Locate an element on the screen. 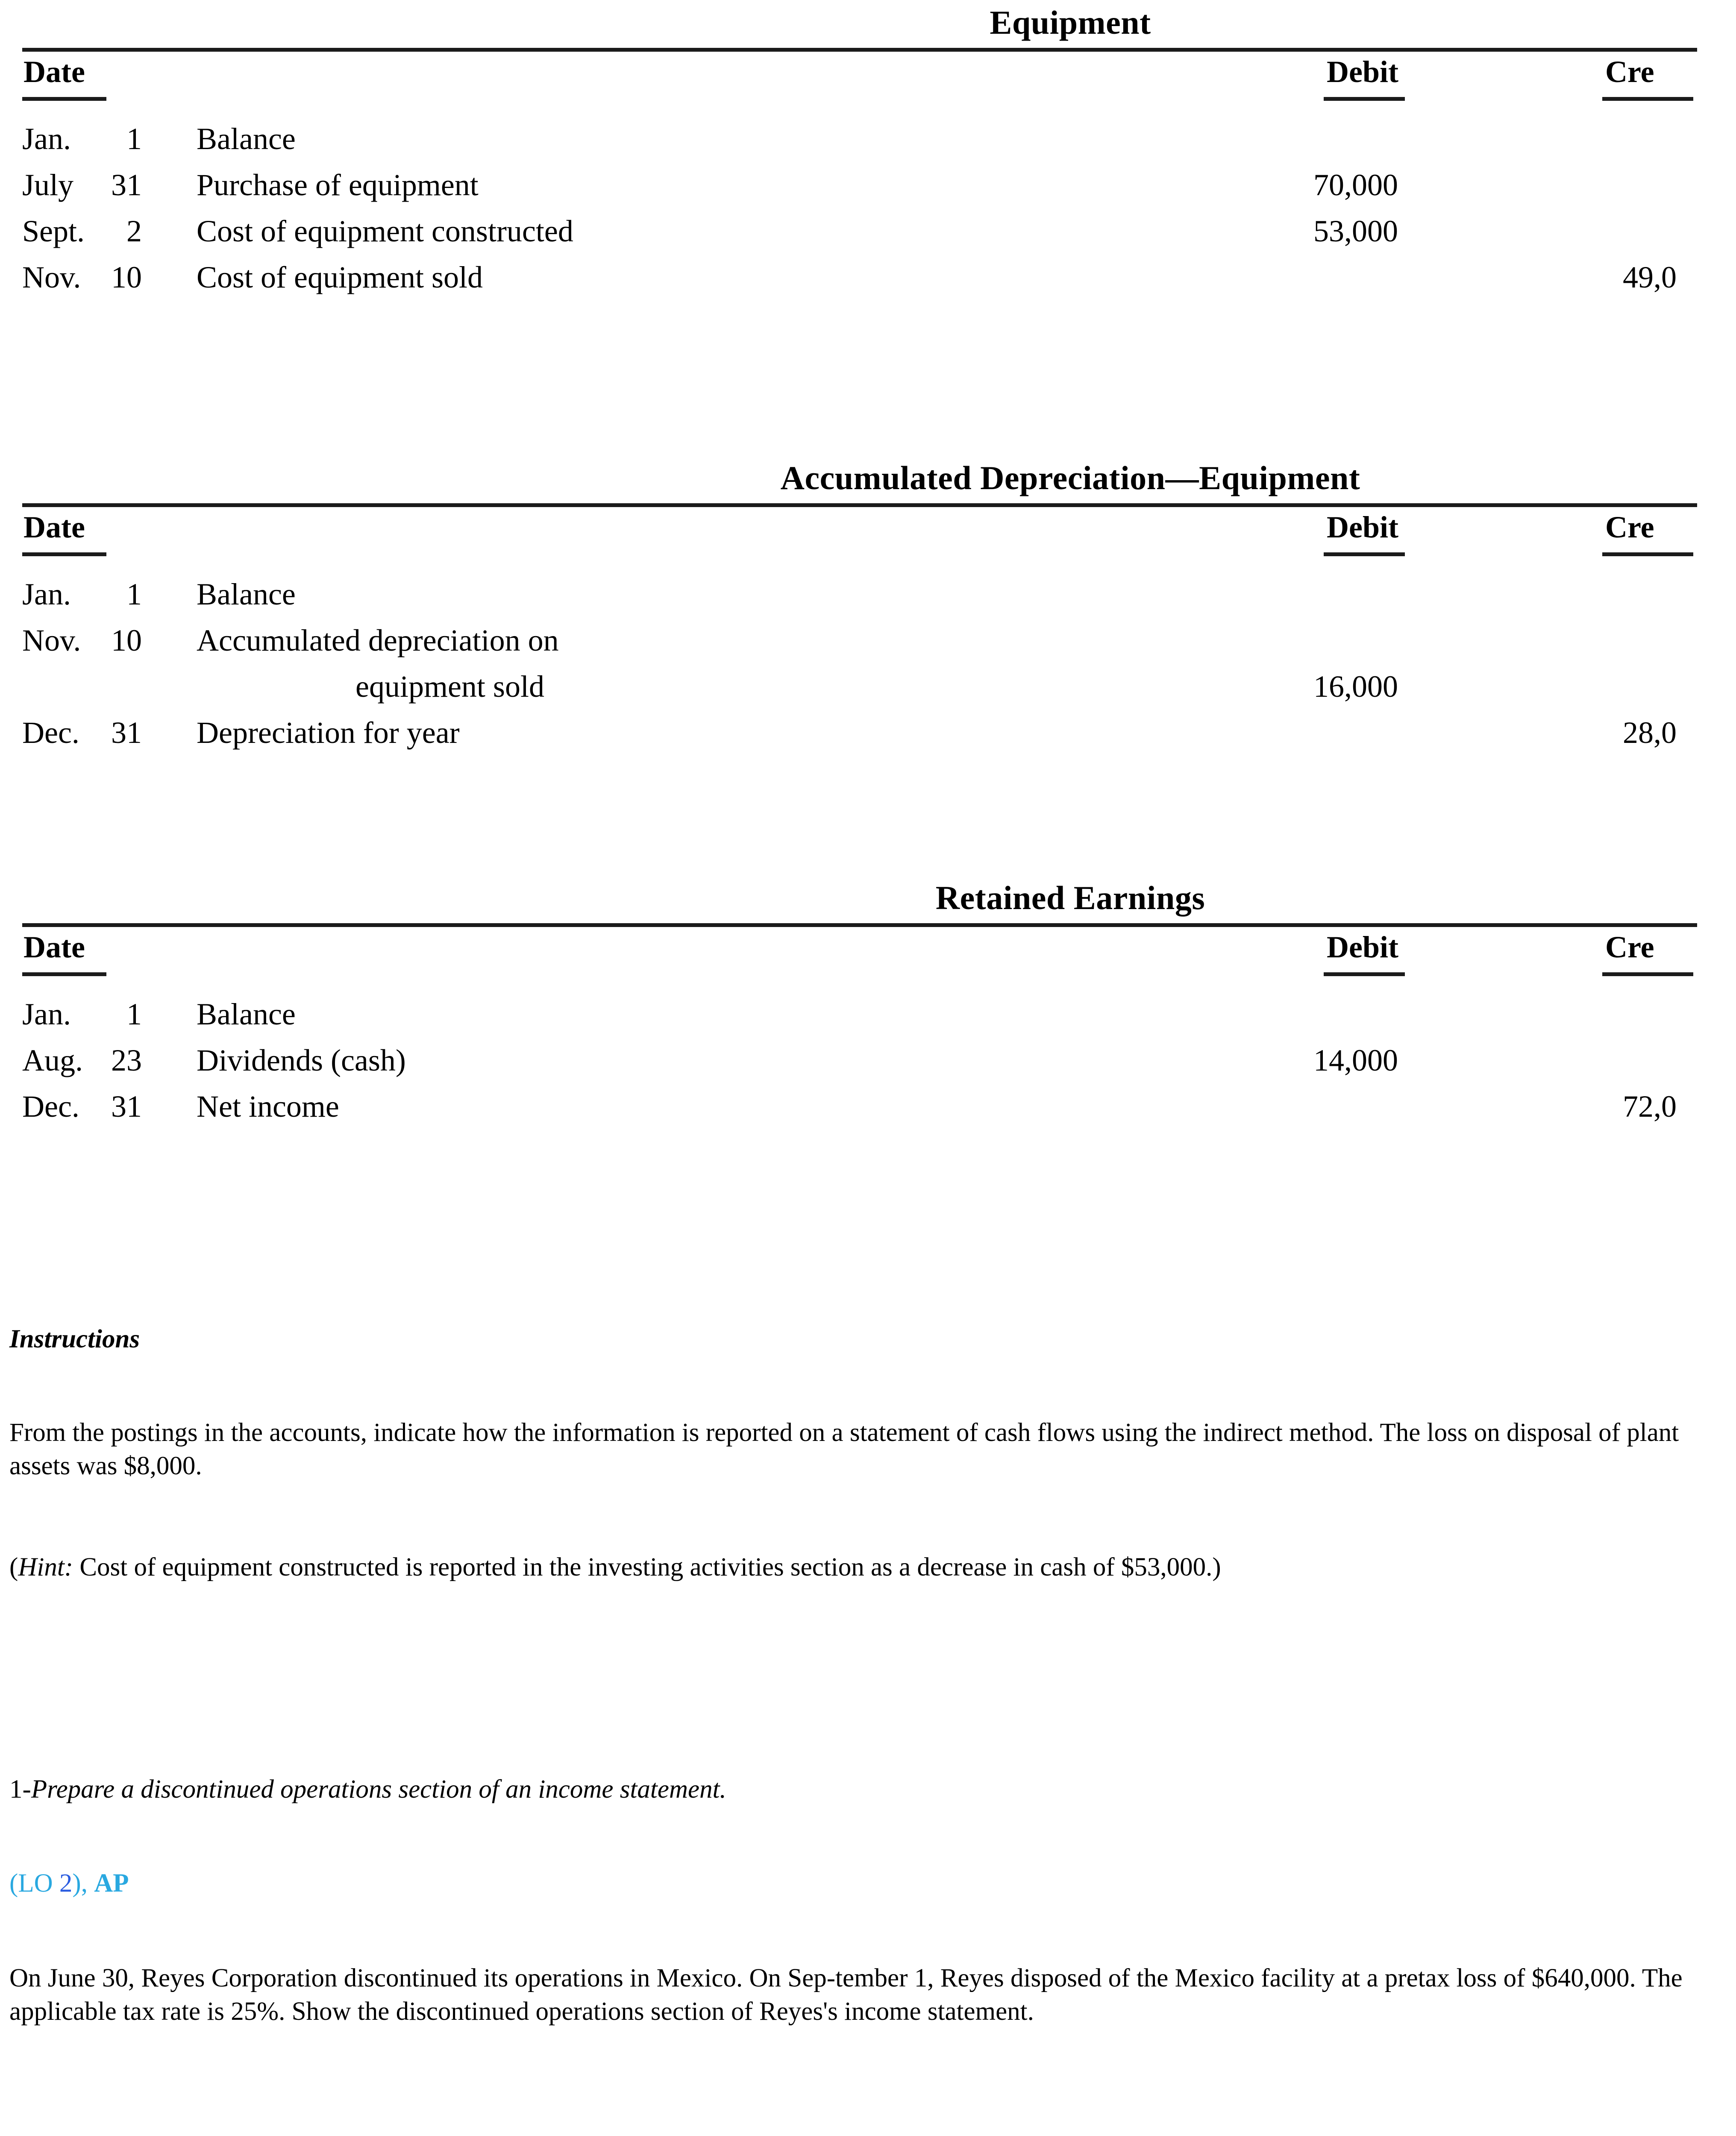  row-day: 23 is located at coordinates (126, 1060).